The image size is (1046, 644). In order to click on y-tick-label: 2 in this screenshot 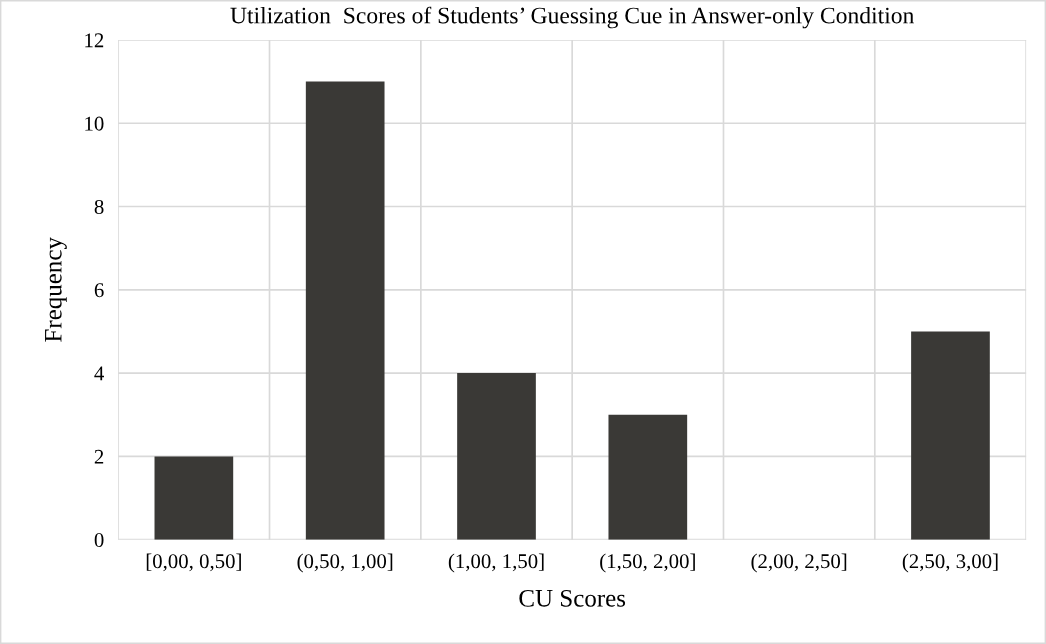, I will do `click(99, 456)`.